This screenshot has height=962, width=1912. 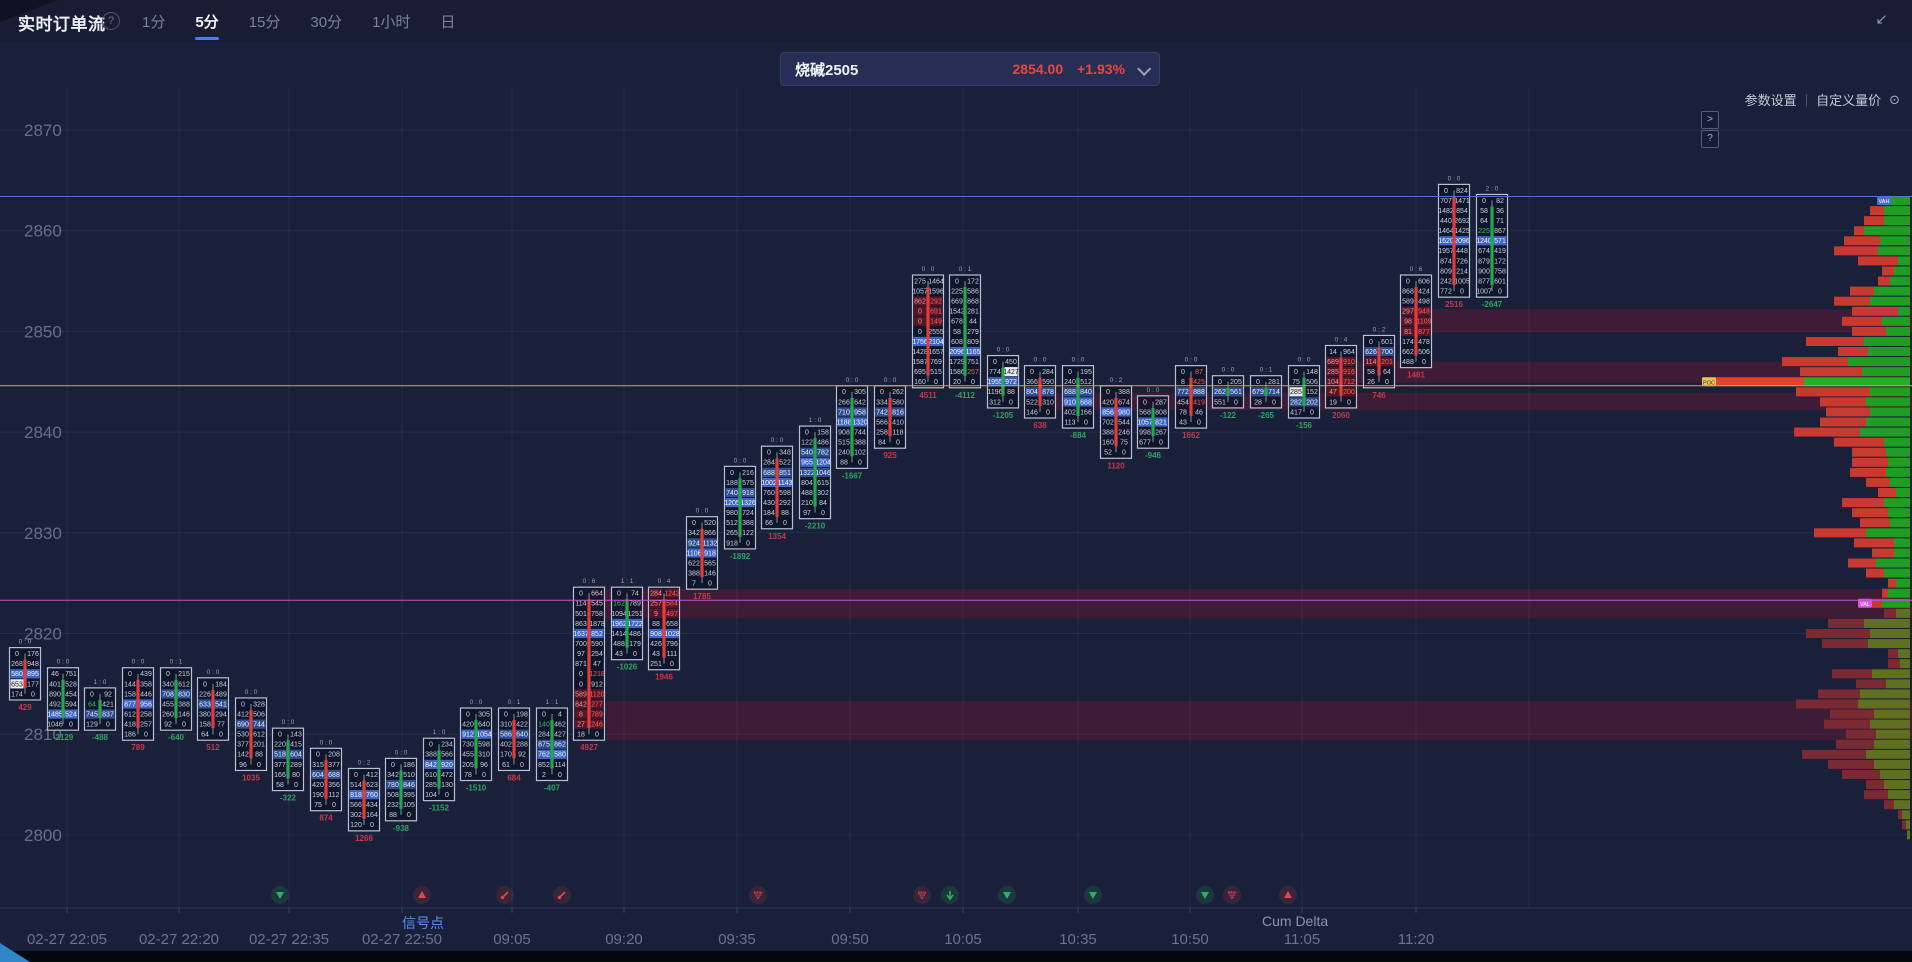 What do you see at coordinates (1333, 392) in the screenshot?
I see `cell-bid-value: 47` at bounding box center [1333, 392].